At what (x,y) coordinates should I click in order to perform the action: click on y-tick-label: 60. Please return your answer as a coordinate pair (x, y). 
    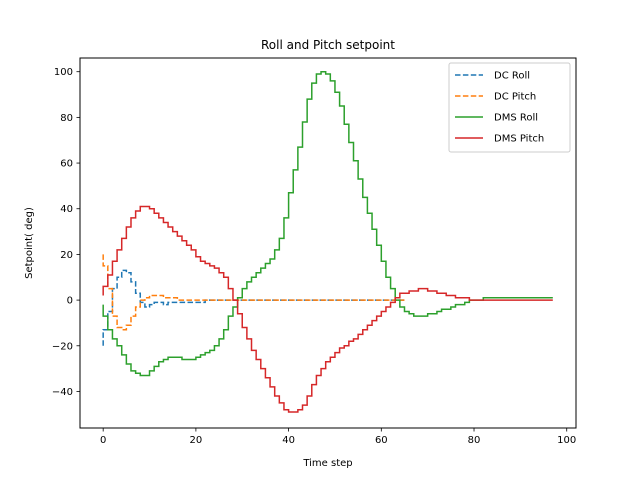
    Looking at the image, I should click on (66, 164).